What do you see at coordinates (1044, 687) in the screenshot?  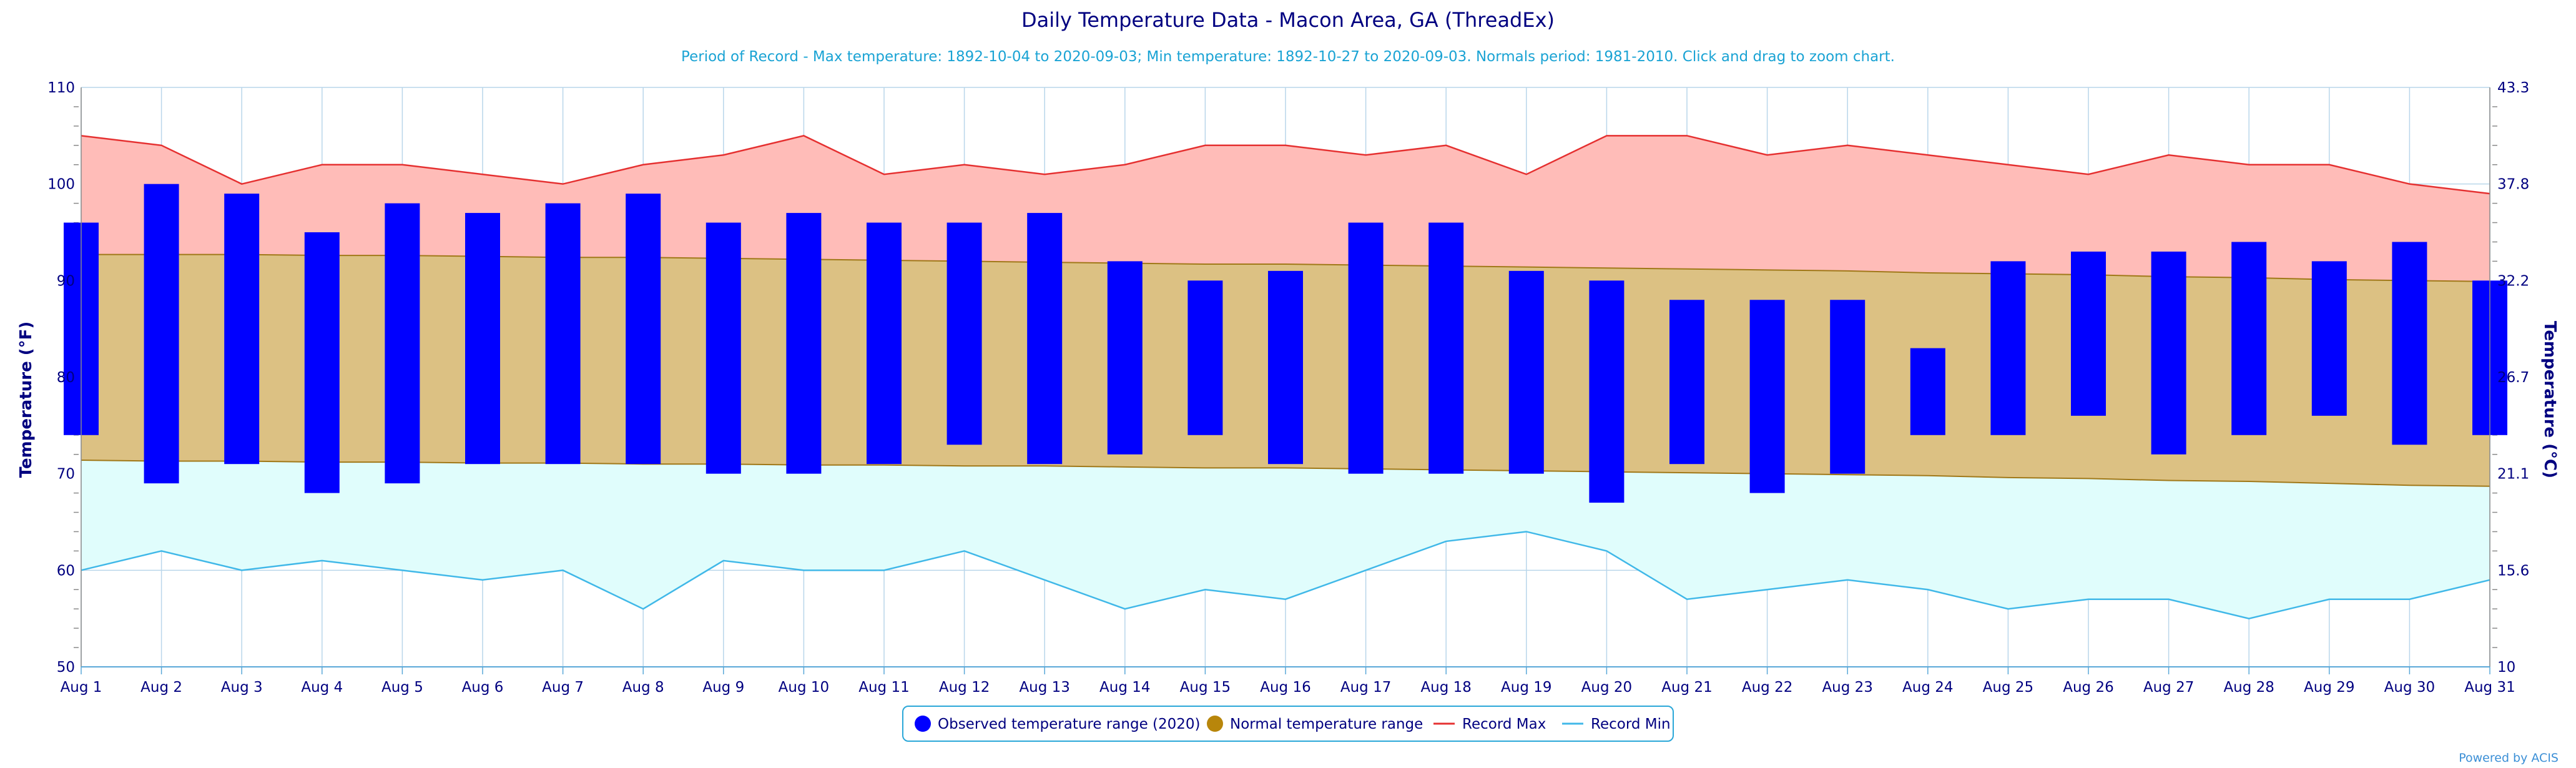 I see `x-tick-label: Aug 13` at bounding box center [1044, 687].